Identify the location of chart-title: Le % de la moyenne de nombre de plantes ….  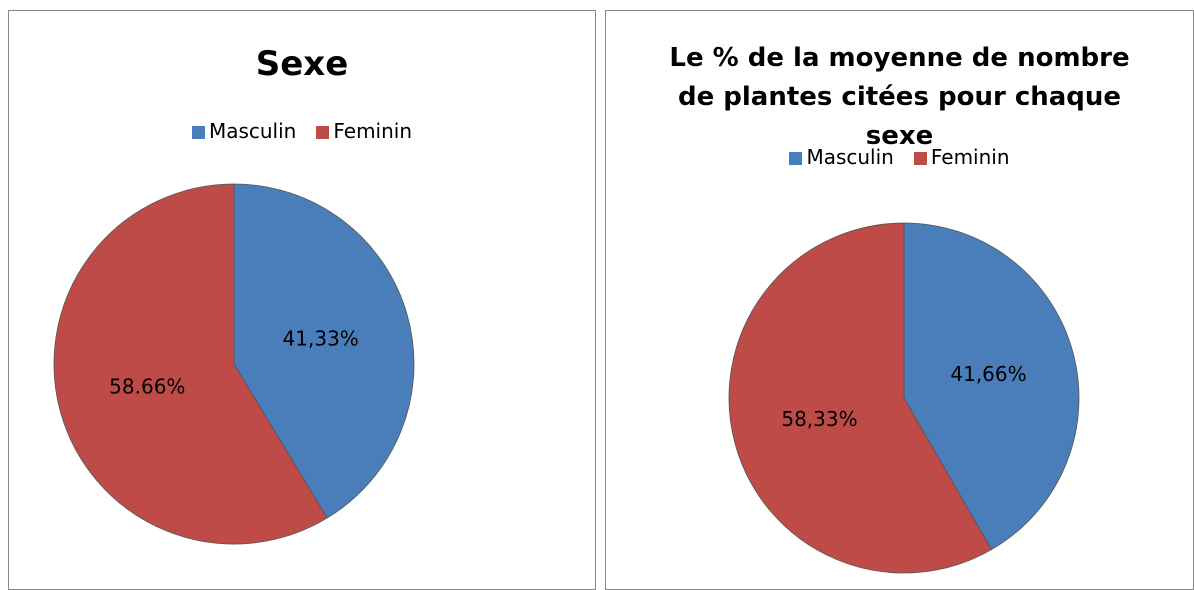
(899, 97).